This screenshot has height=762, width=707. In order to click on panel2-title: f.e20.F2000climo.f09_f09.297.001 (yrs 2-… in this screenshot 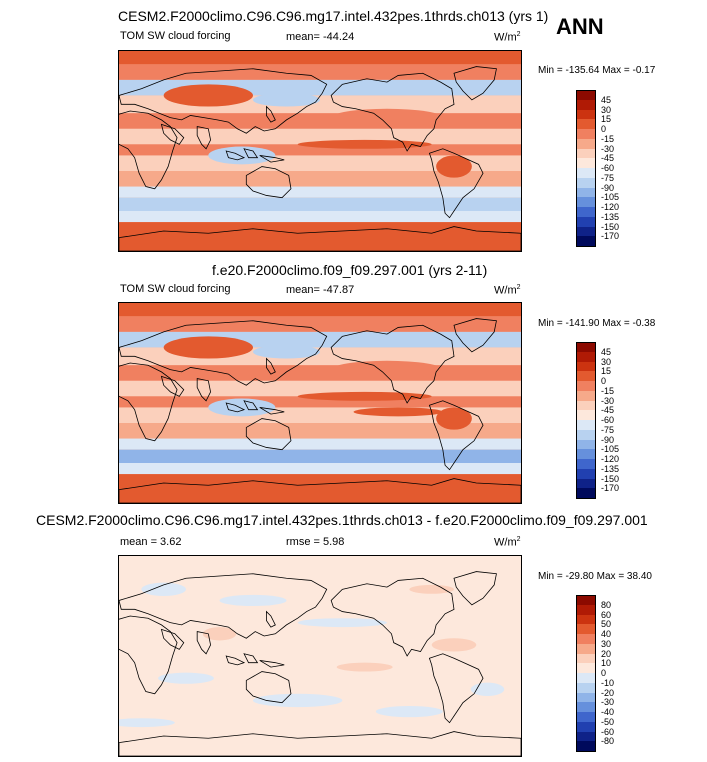, I will do `click(350, 270)`.